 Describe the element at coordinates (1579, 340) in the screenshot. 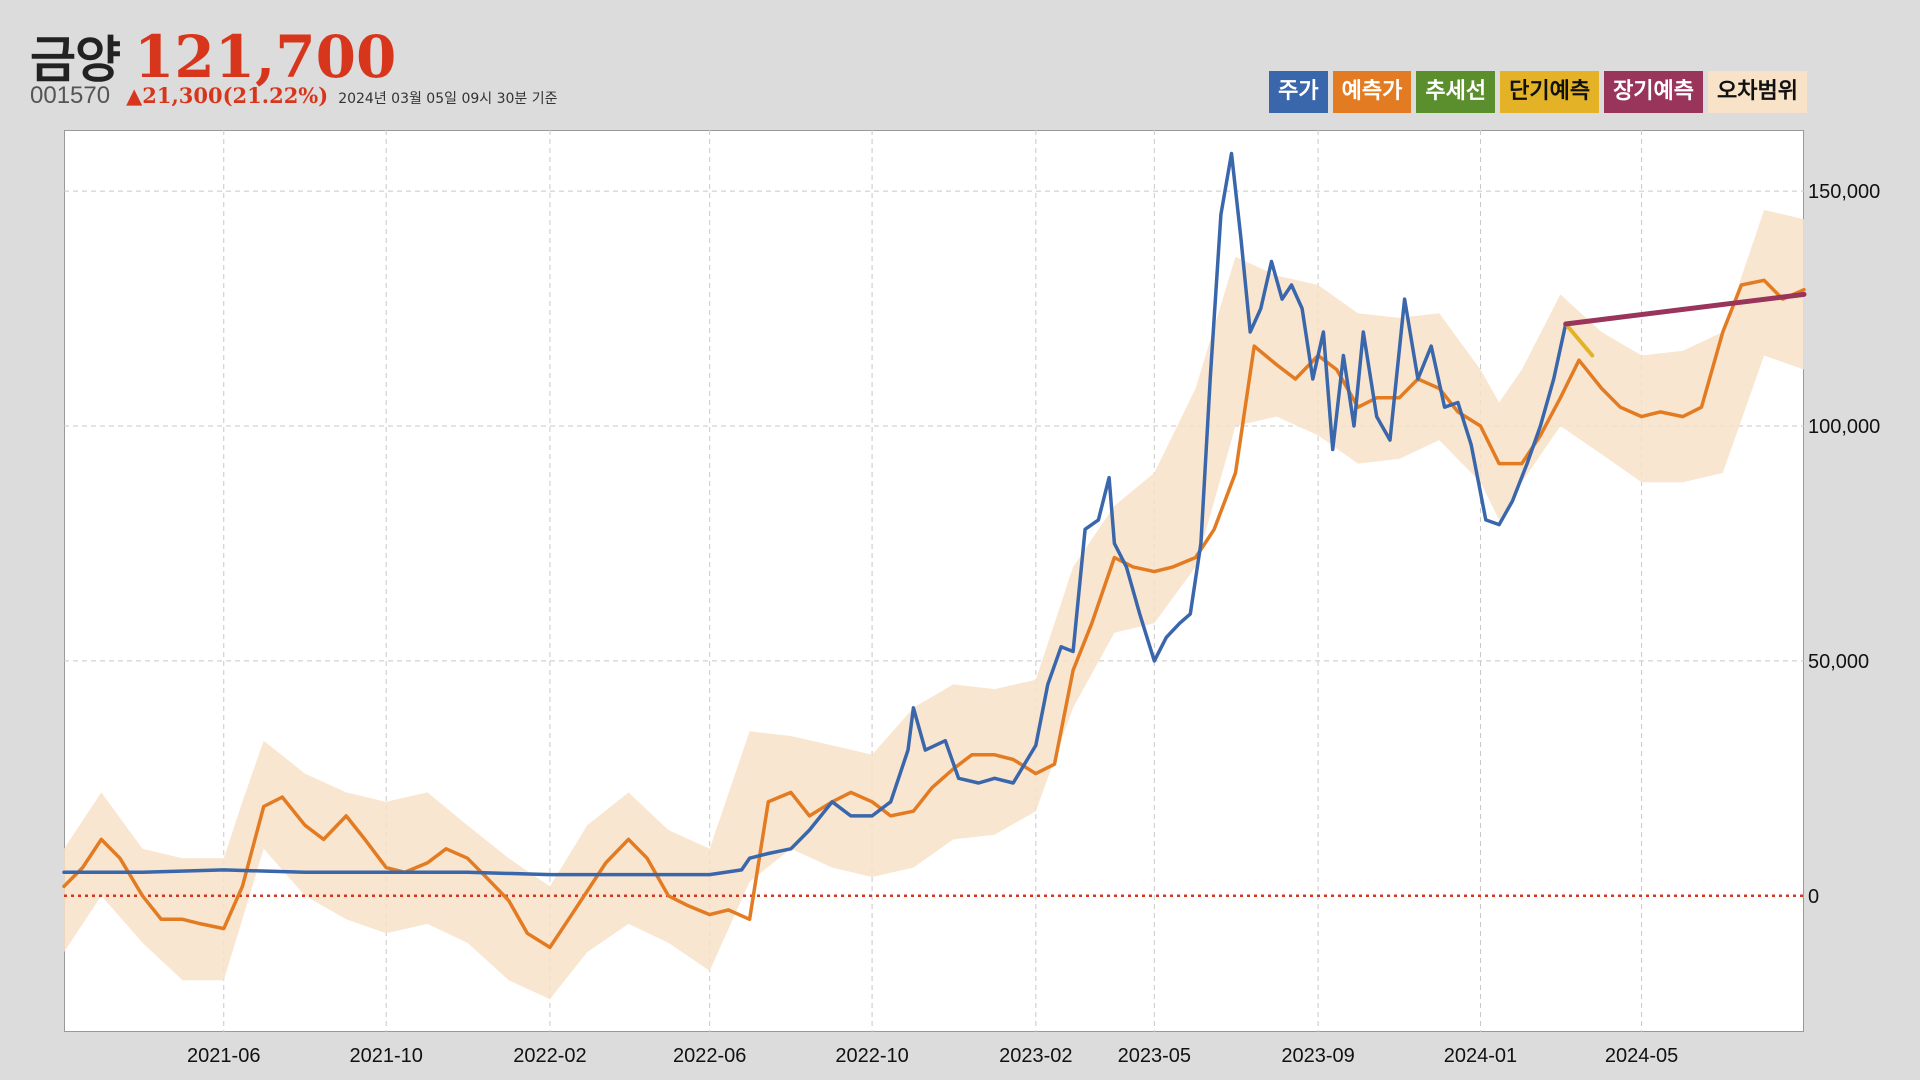

I see `short-term-forecast-line` at that location.